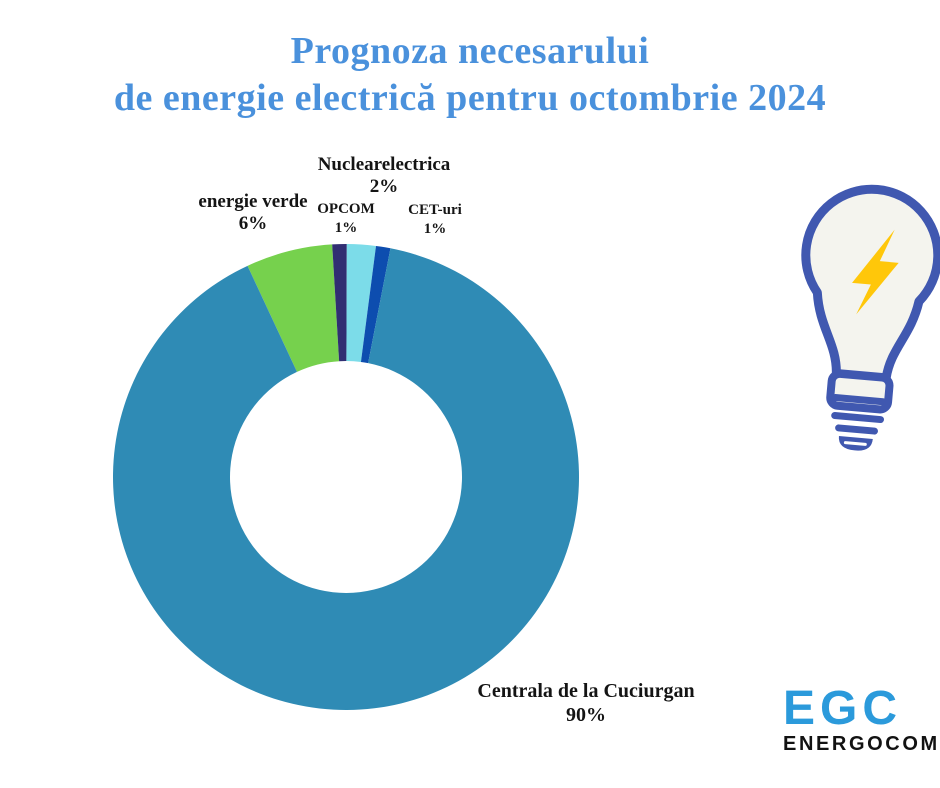  Describe the element at coordinates (586, 691) in the screenshot. I see `slice-name: Centrala de la Cuciurgan` at that location.